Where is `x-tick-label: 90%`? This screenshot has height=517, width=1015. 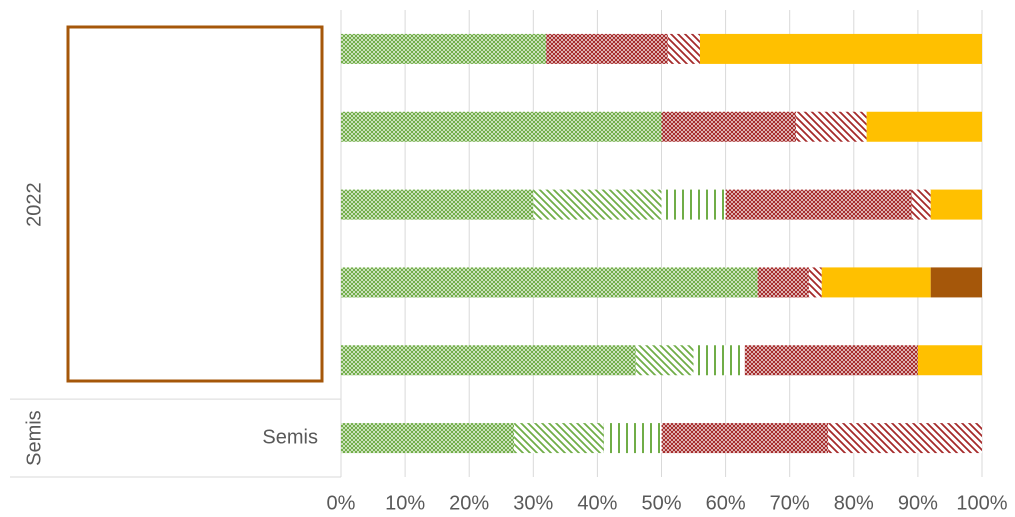
x-tick-label: 90% is located at coordinates (918, 503).